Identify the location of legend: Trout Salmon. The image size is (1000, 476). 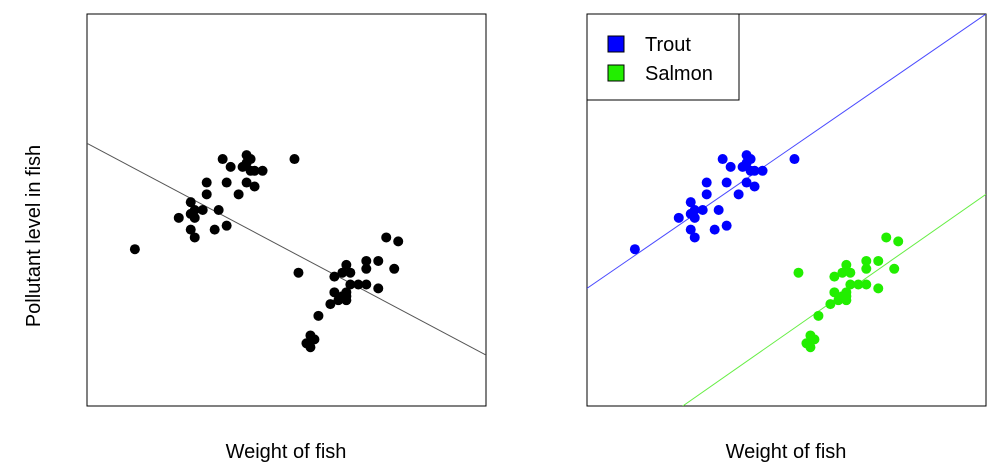
(663, 57).